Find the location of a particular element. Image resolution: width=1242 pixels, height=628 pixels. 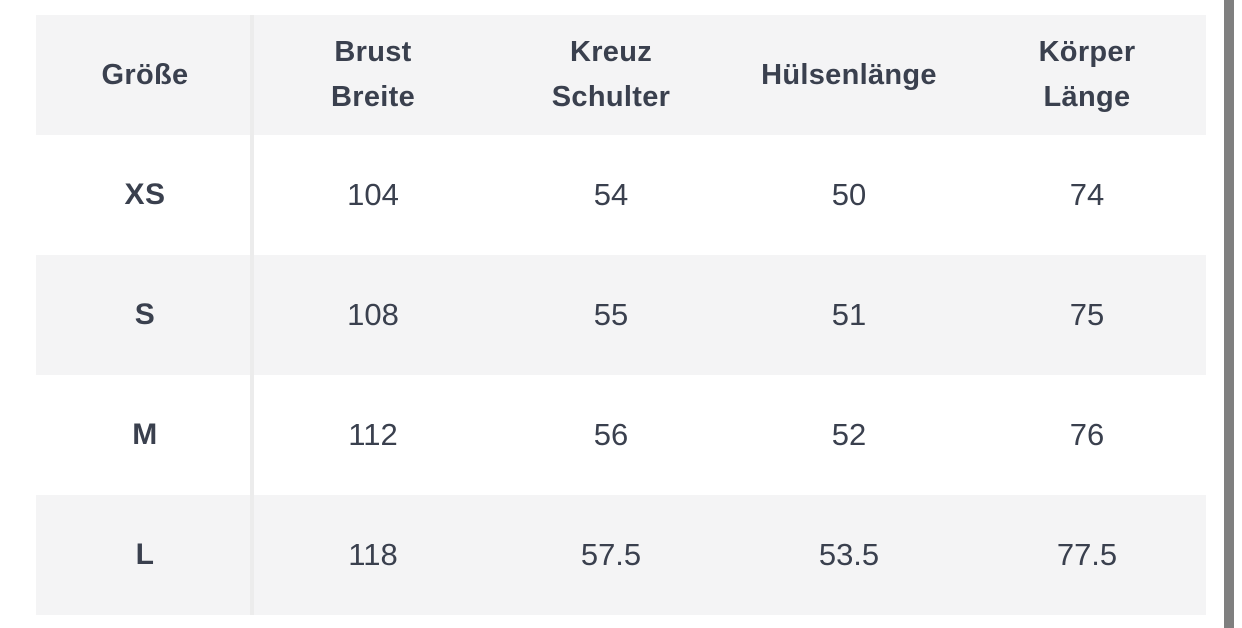

table-cell: 53.5 is located at coordinates (849, 554).